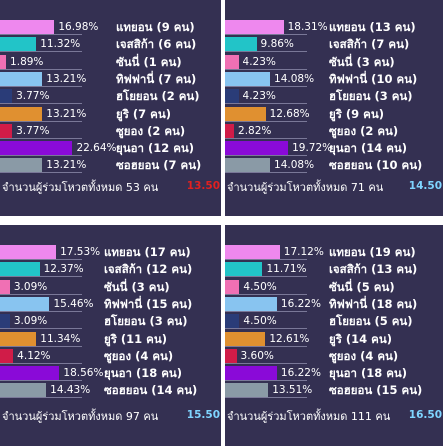 The width and height of the screenshot is (443, 446). What do you see at coordinates (369, 44) in the screenshot?
I see `member-label: เจสสิก้า (7 คน)` at bounding box center [369, 44].